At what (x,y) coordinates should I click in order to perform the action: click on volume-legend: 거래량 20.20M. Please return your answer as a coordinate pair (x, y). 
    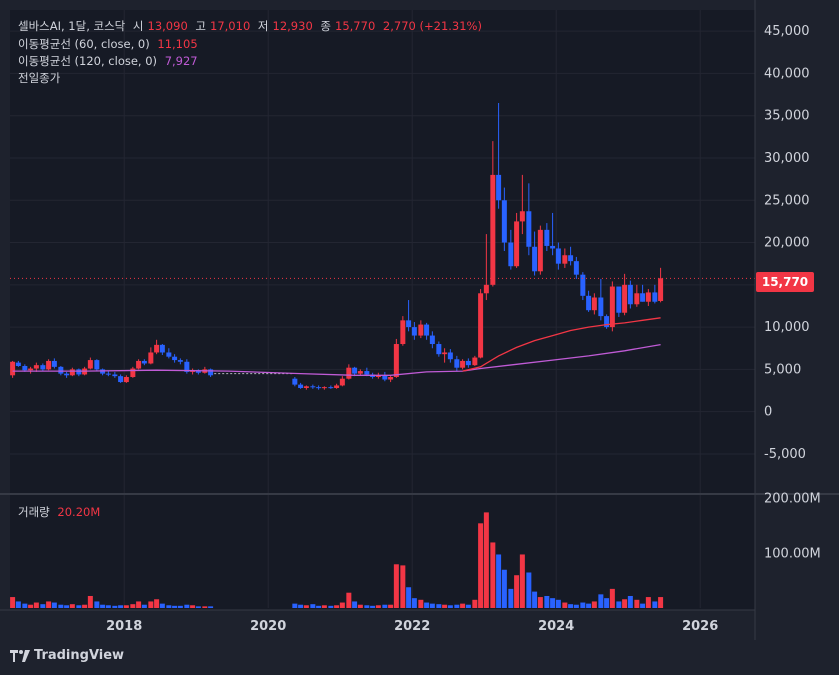
    Looking at the image, I should click on (61, 512).